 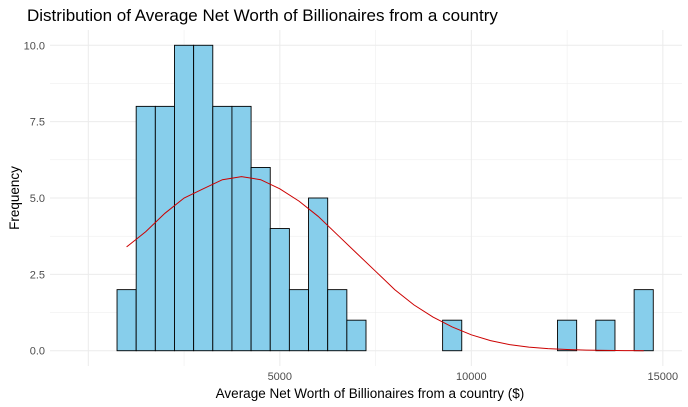 I want to click on y-tick-label: 0.0, so click(x=37, y=352).